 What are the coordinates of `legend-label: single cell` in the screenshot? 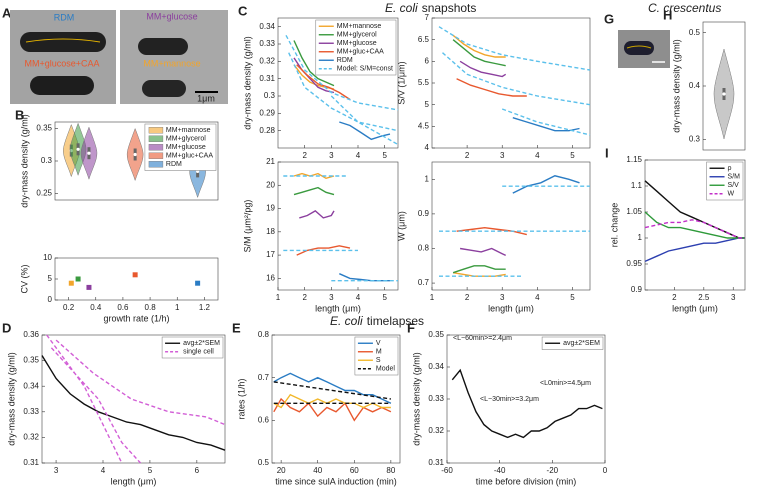 It's located at (198, 352).